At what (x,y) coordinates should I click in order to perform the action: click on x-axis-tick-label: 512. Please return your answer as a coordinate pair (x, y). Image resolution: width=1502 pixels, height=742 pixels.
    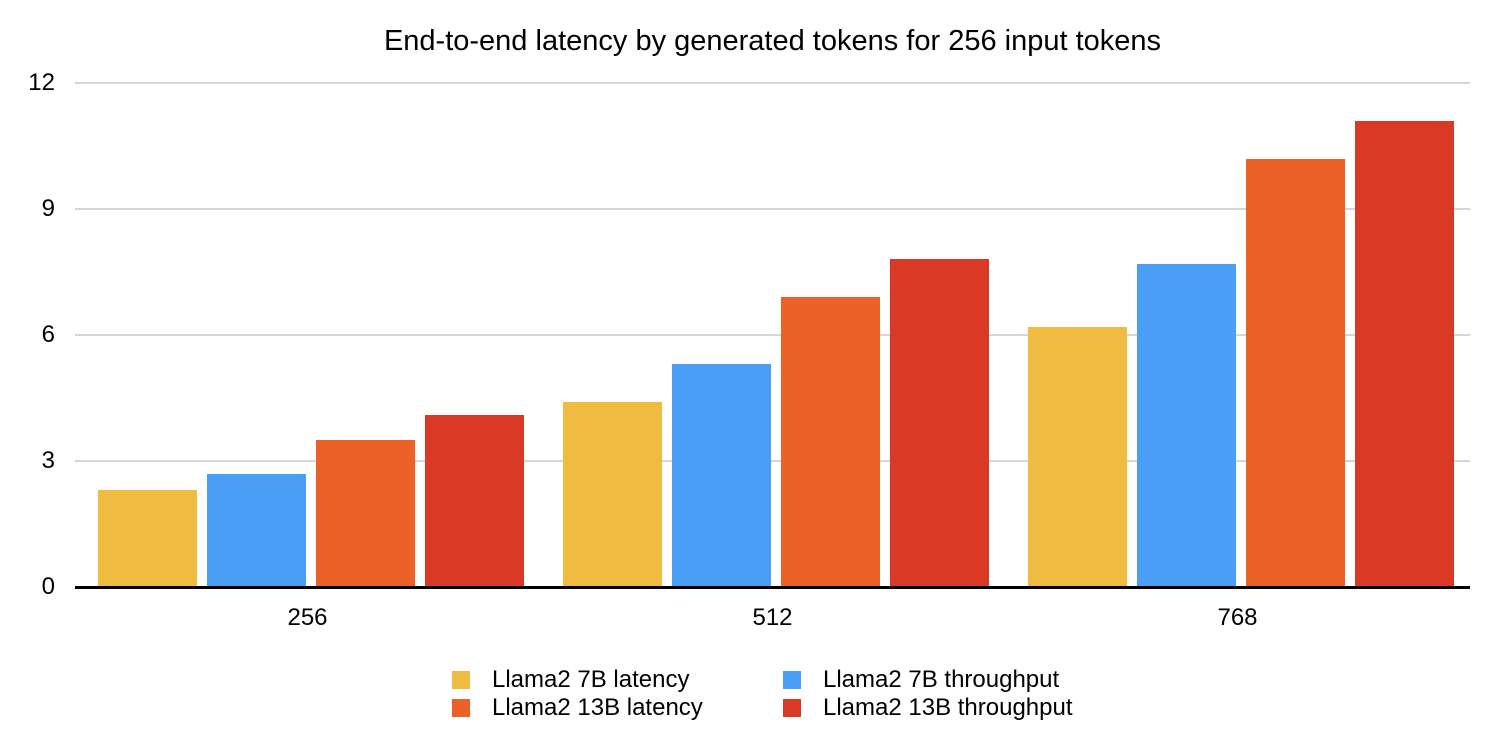
    Looking at the image, I should click on (772, 617).